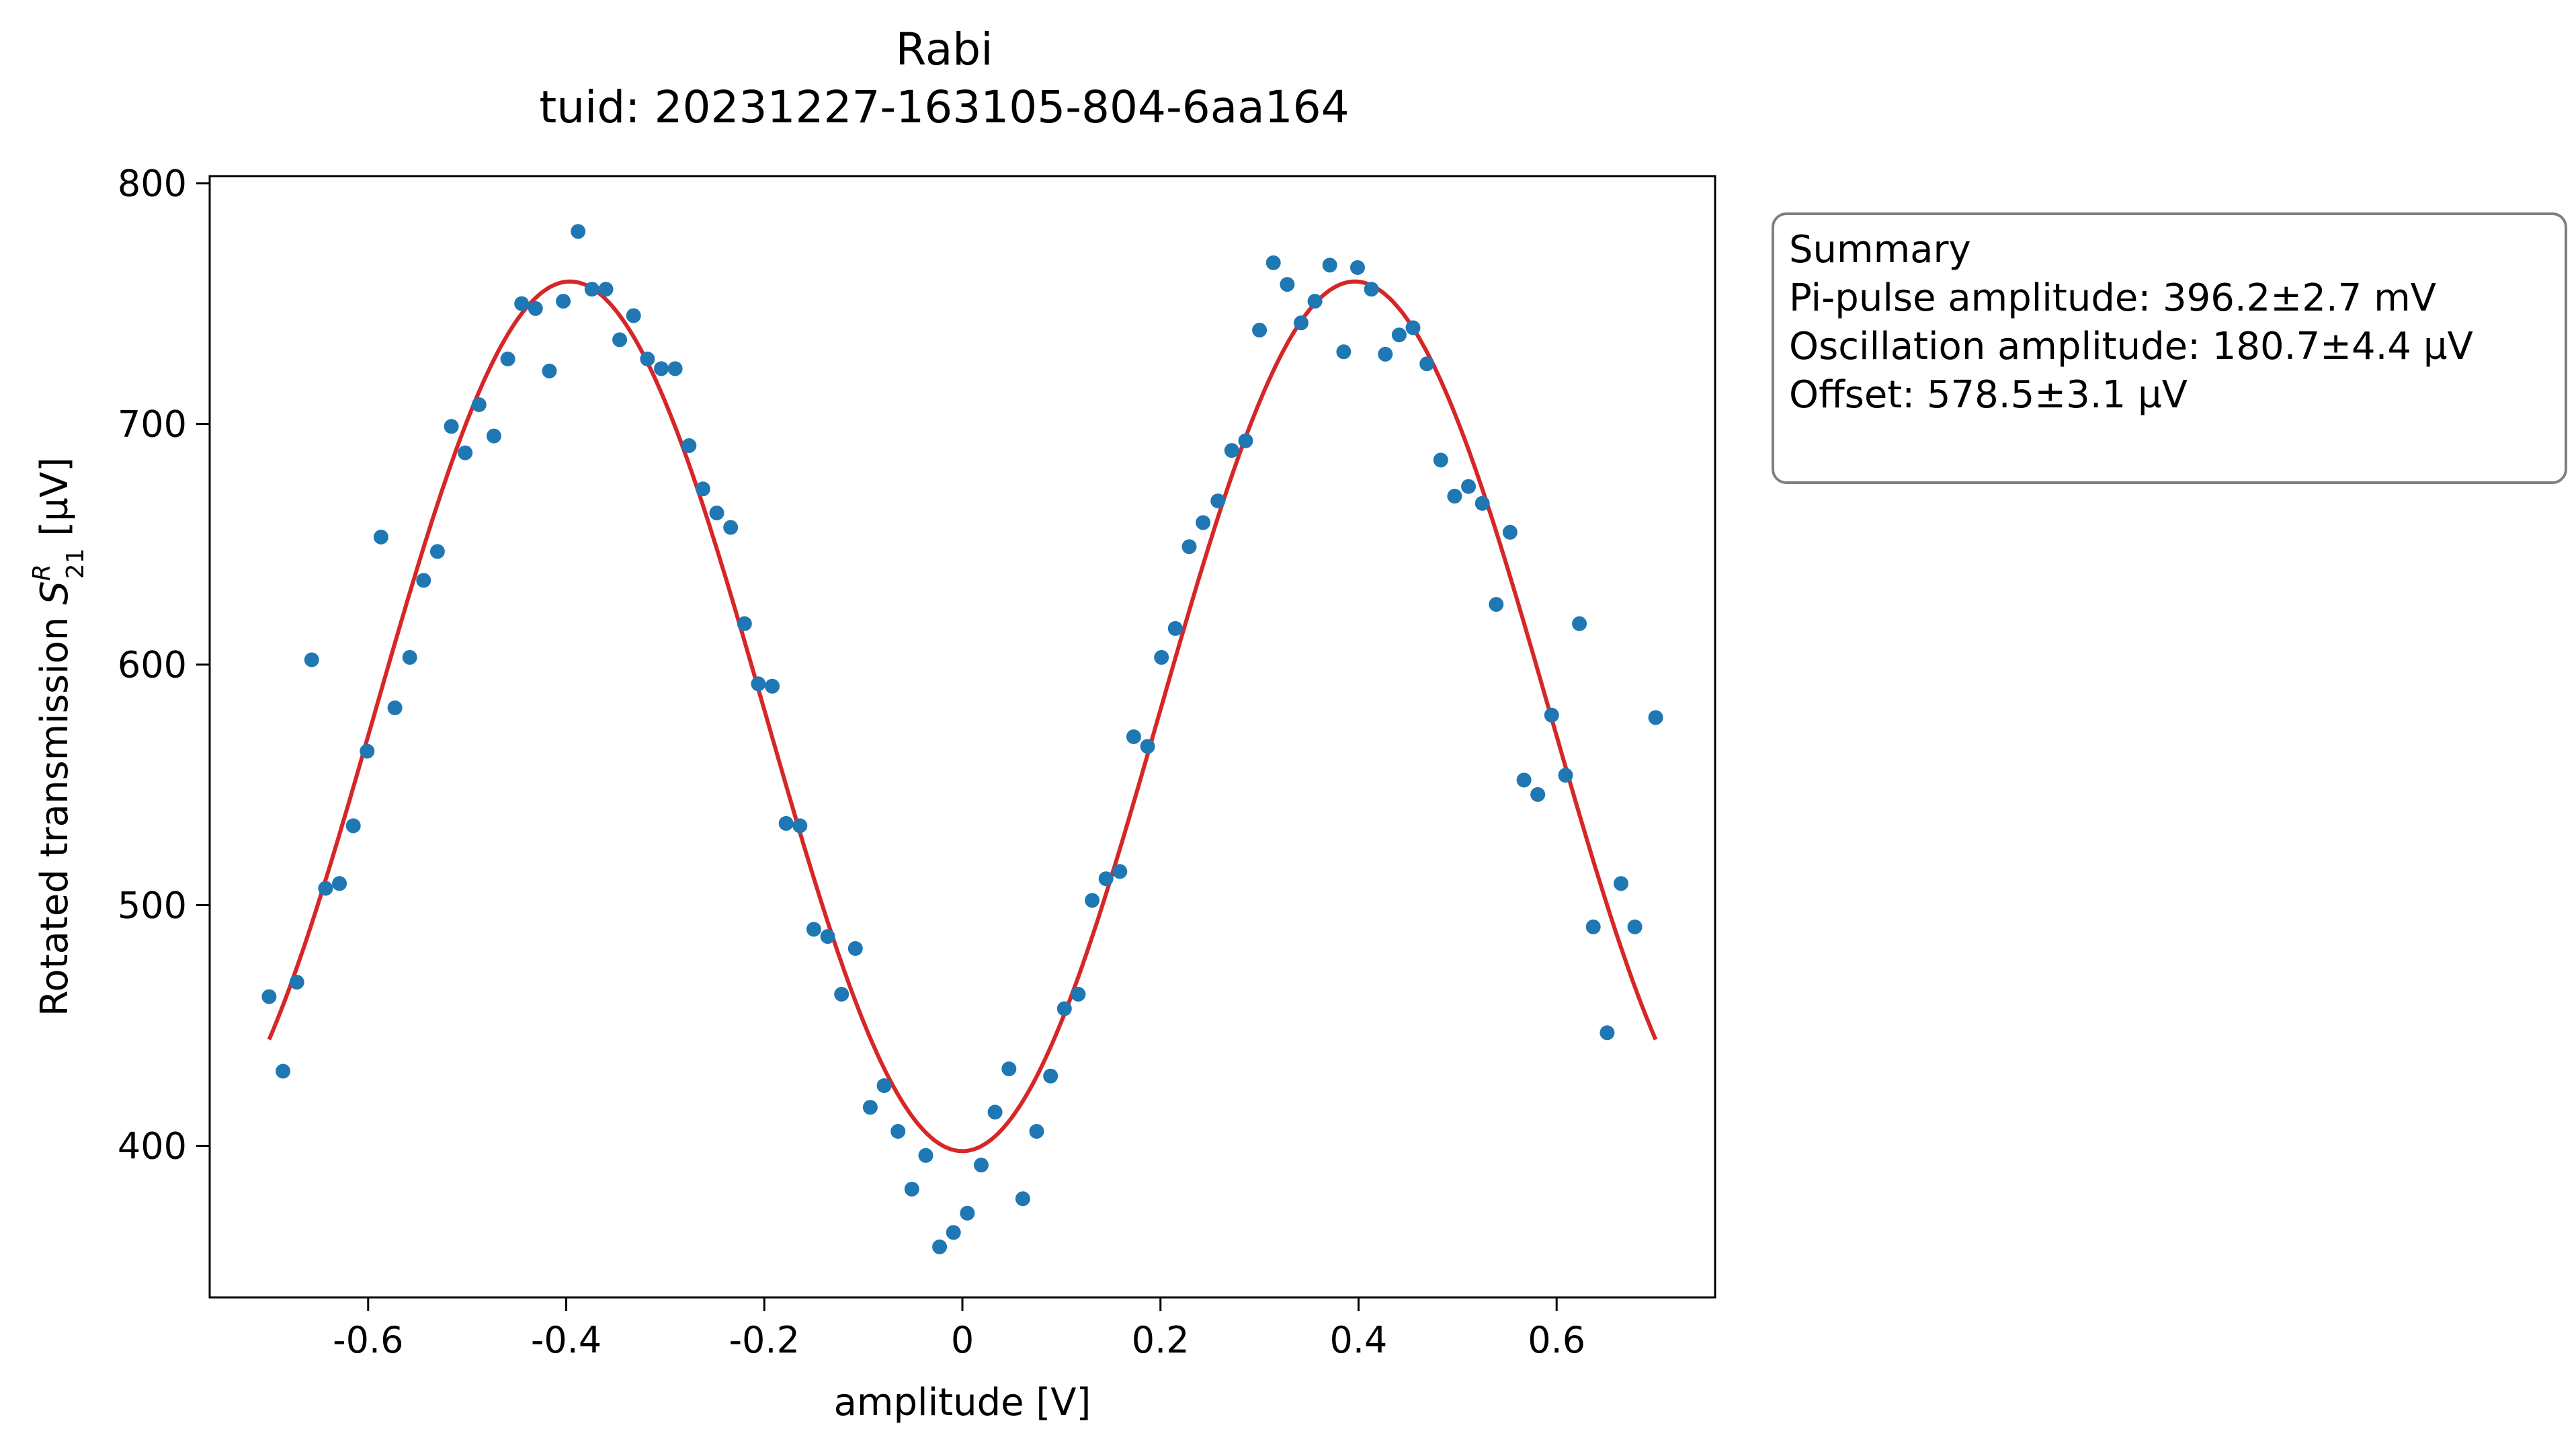 This screenshot has width=2576, height=1450. Describe the element at coordinates (152, 1146) in the screenshot. I see `y-tick-label: 400` at that location.